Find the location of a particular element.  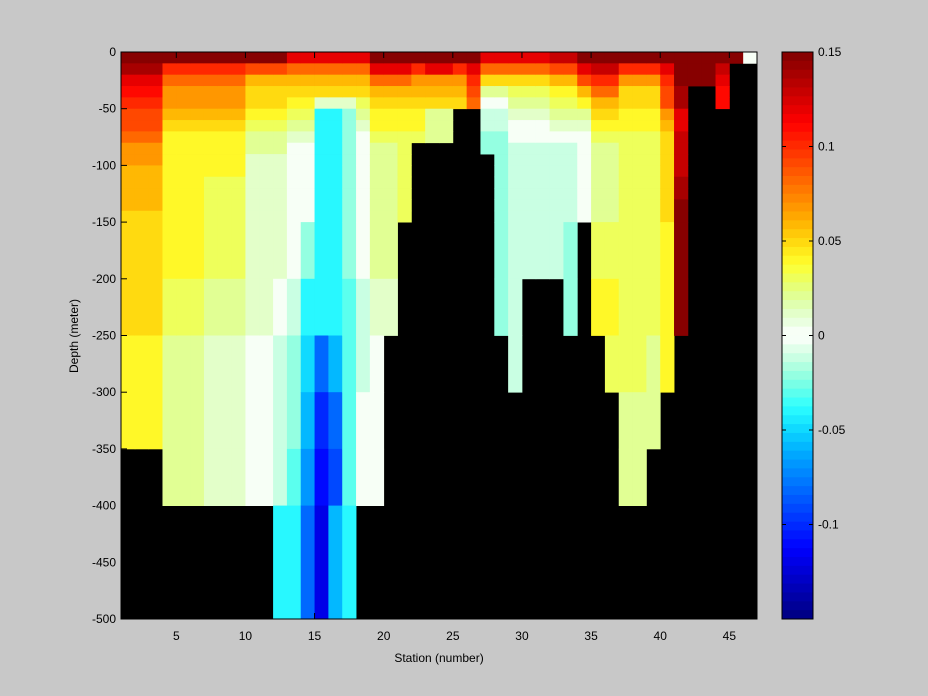

y-tick-label: -400 is located at coordinates (104, 506).